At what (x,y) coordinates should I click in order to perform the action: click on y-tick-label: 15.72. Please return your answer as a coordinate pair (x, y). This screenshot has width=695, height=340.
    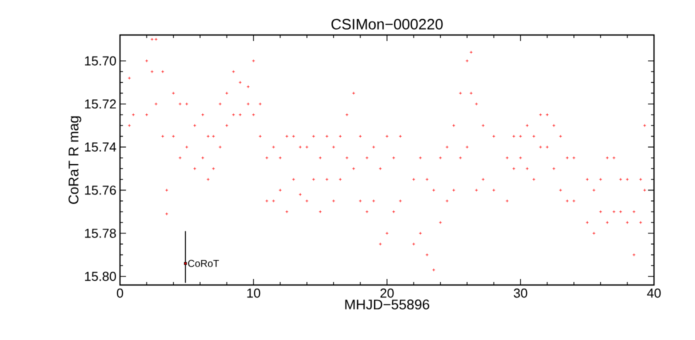
    Looking at the image, I should click on (100, 104).